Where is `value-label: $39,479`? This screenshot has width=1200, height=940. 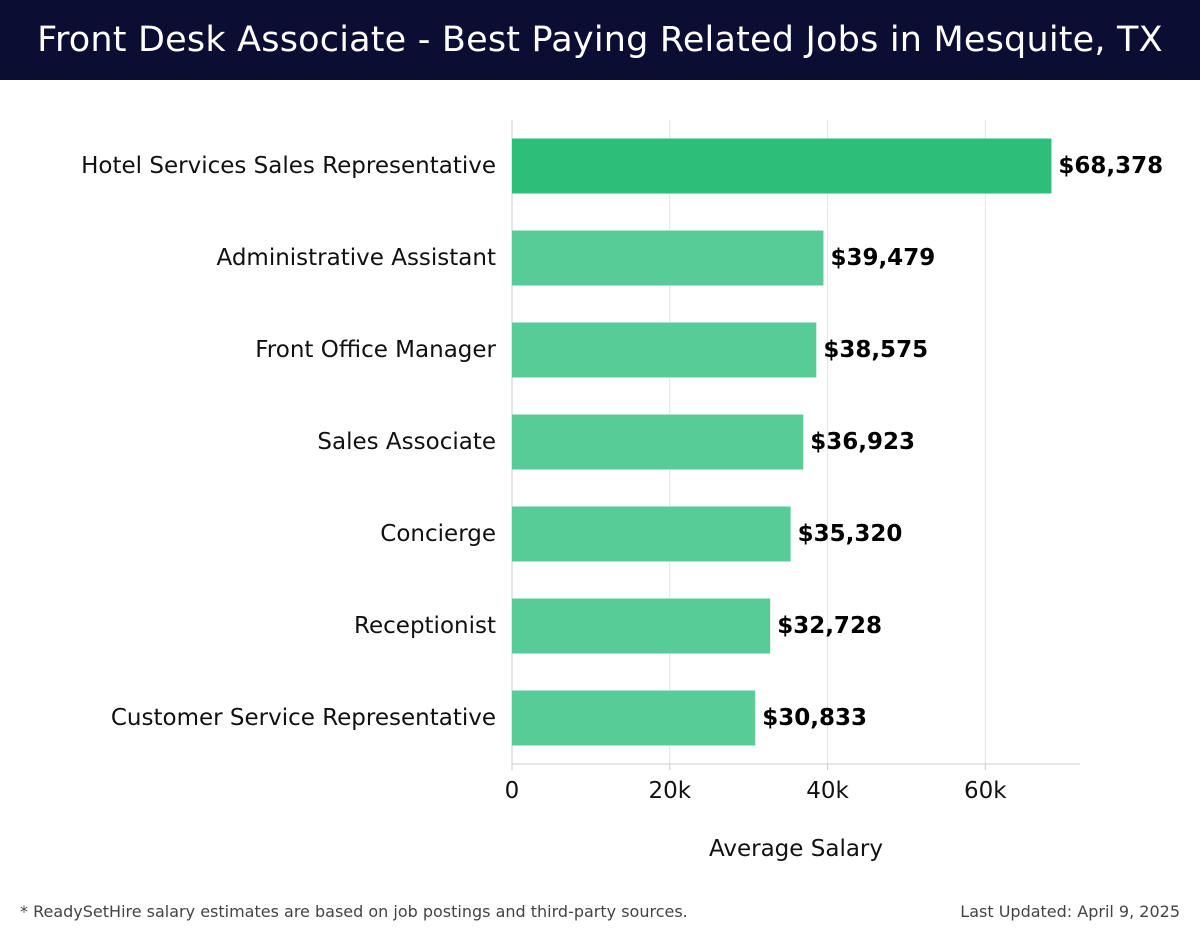
value-label: $39,479 is located at coordinates (882, 258).